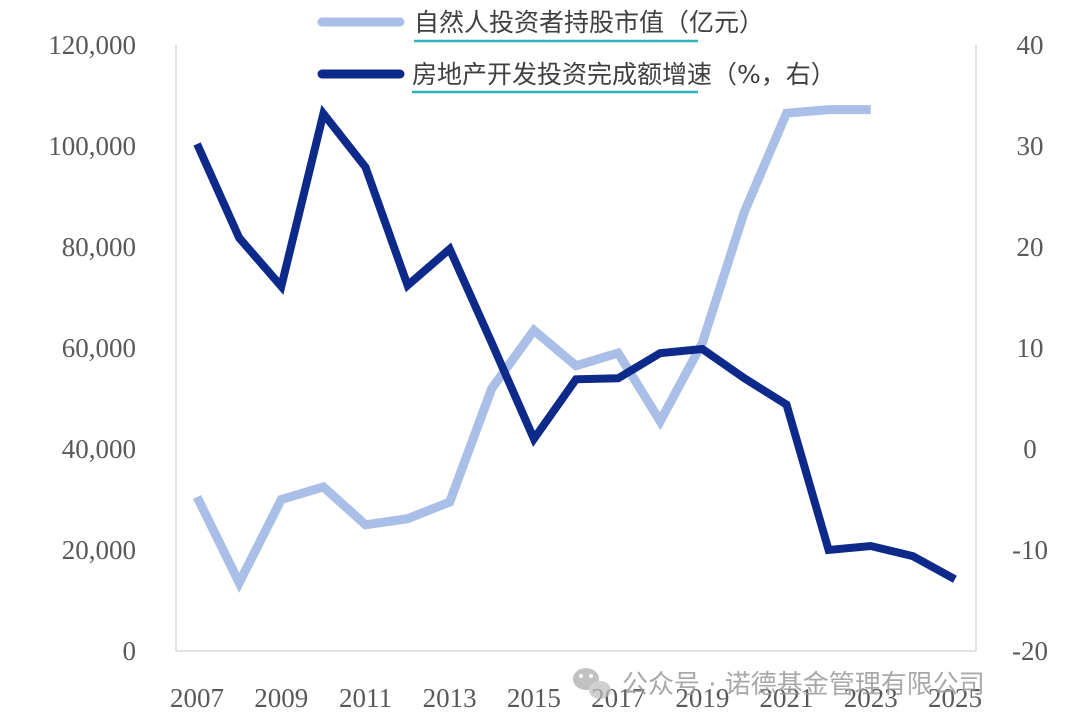  I want to click on legend-item-1: 房地产开发投资完成额增速（%，右）, so click(576, 77).